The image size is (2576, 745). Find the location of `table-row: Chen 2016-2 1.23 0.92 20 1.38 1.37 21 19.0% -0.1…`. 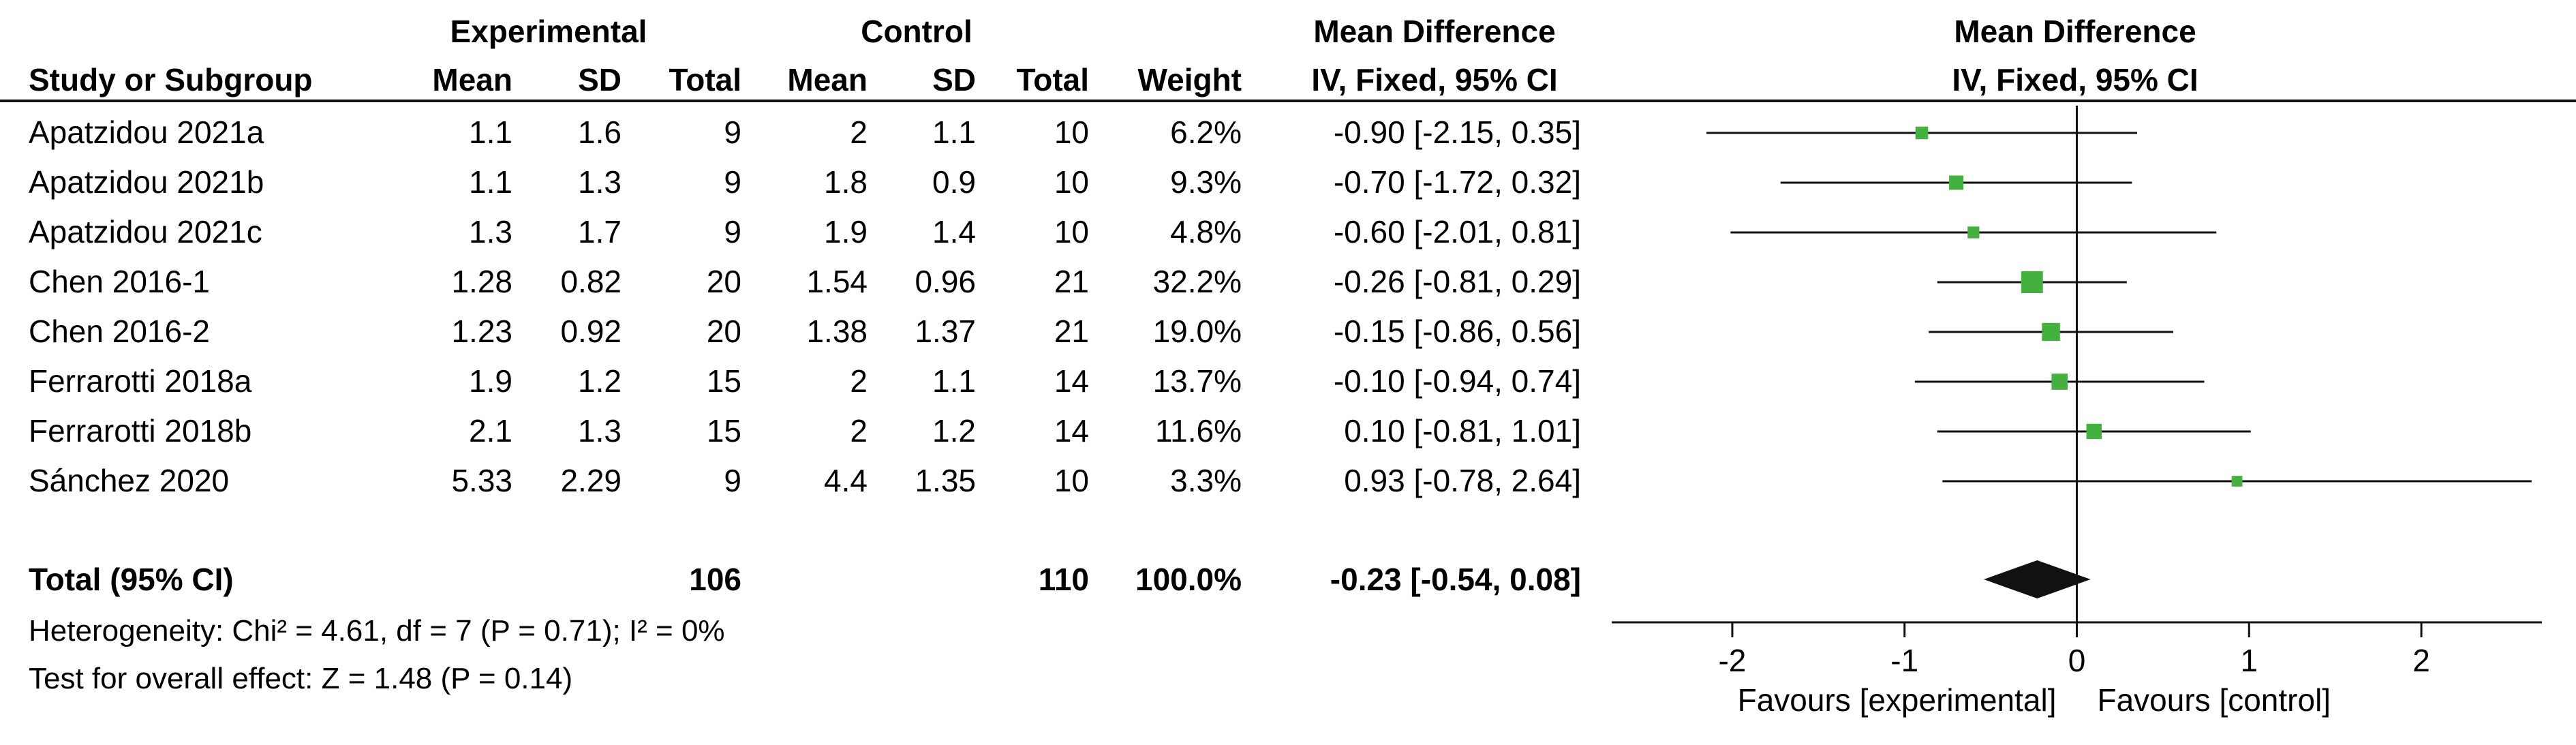

table-row: Chen 2016-2 1.23 0.92 20 1.38 1.37 21 19.0% -0.1… is located at coordinates (805, 331).